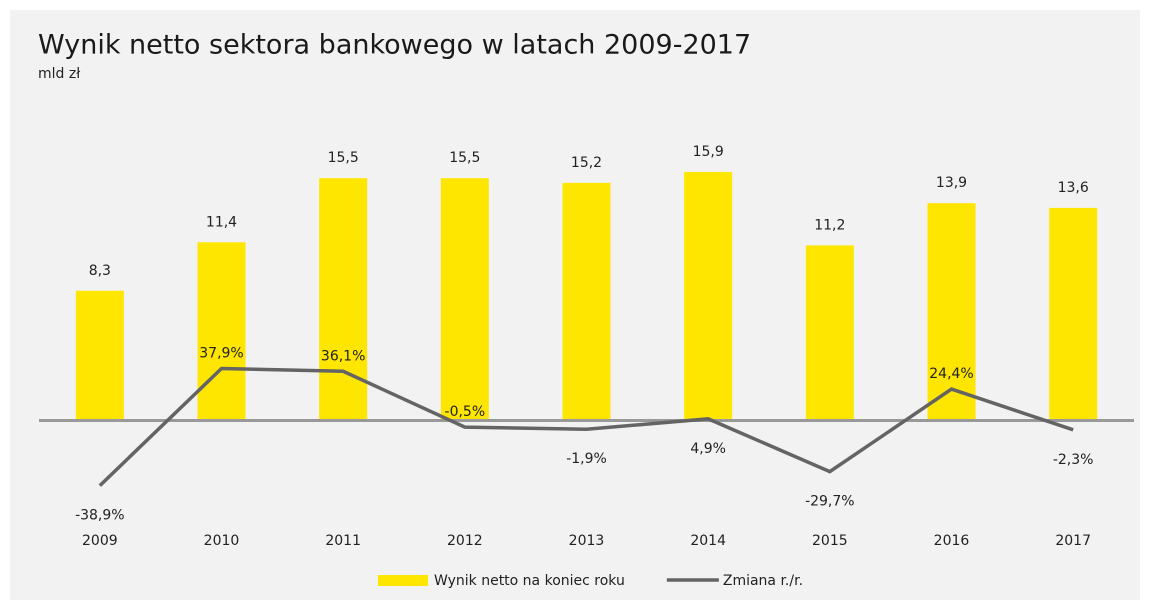 The width and height of the screenshot is (1150, 608). What do you see at coordinates (1073, 188) in the screenshot?
I see `bar-value-label: 13,6` at bounding box center [1073, 188].